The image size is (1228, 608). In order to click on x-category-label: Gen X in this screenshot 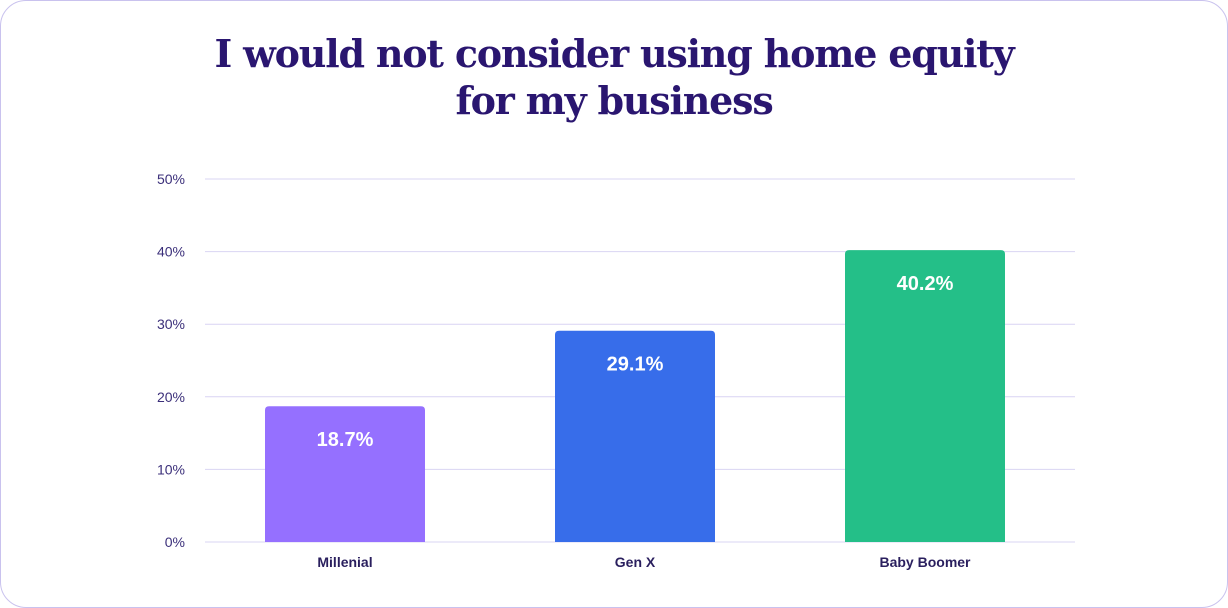, I will do `click(635, 562)`.